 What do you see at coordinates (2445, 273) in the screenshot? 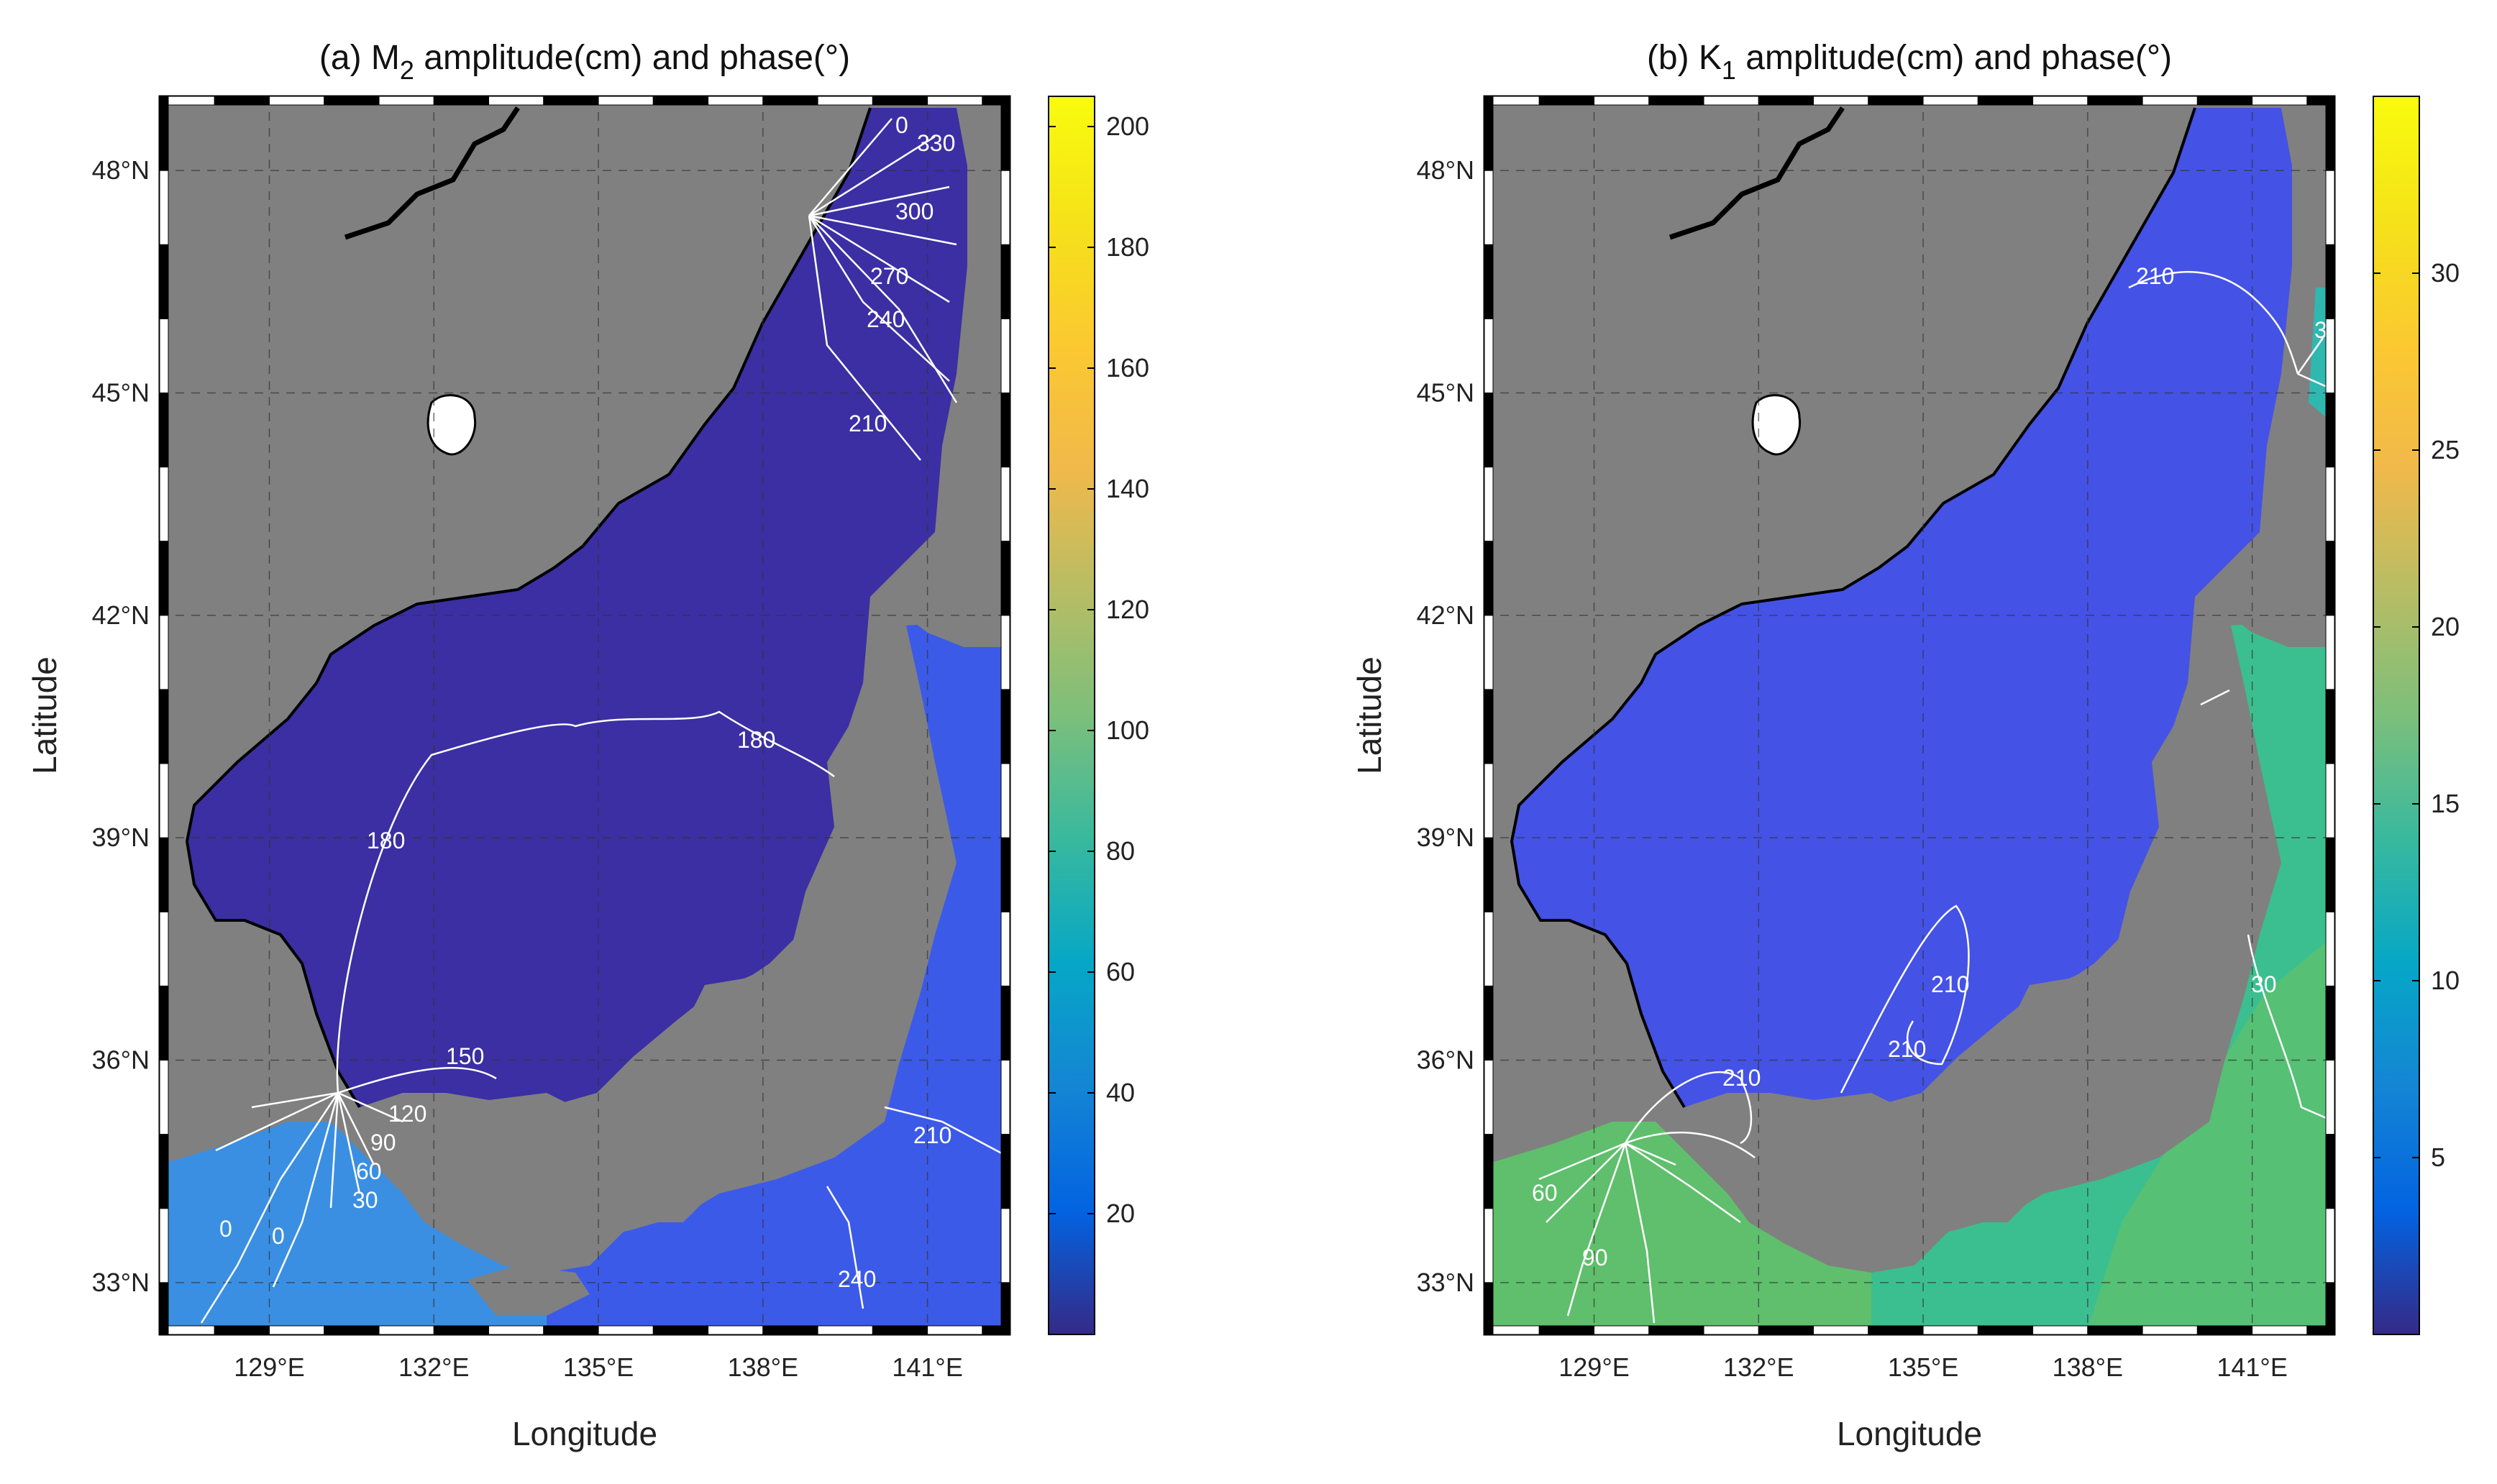
I see `colorbar-tick-label: 30` at bounding box center [2445, 273].